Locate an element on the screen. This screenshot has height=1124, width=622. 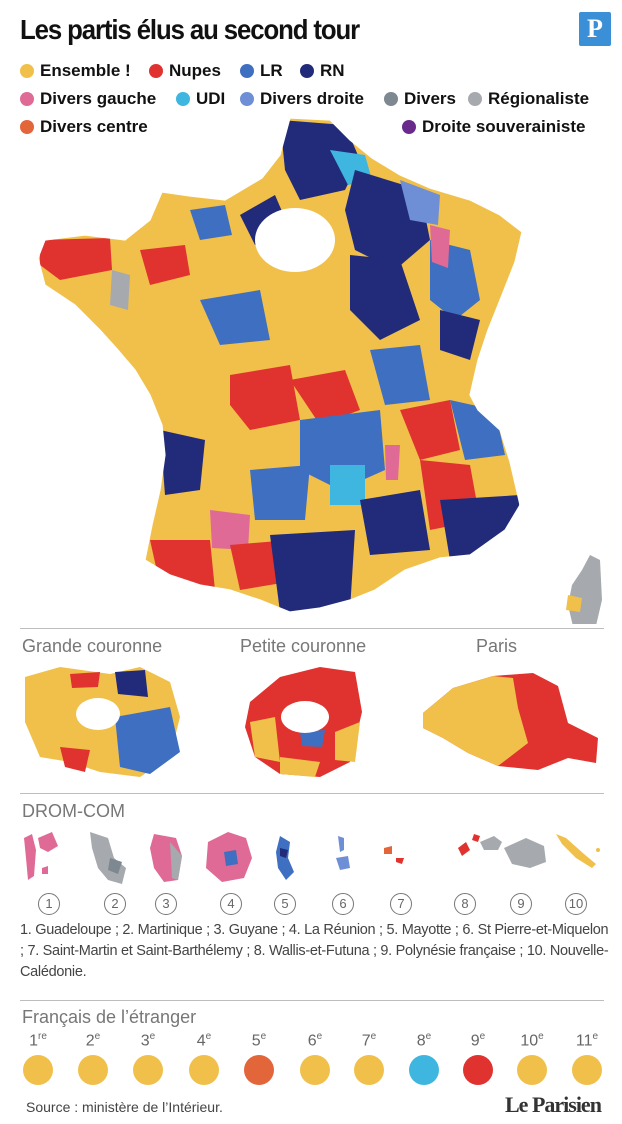
grande-couronne-rn-region is located at coordinates (131, 683).